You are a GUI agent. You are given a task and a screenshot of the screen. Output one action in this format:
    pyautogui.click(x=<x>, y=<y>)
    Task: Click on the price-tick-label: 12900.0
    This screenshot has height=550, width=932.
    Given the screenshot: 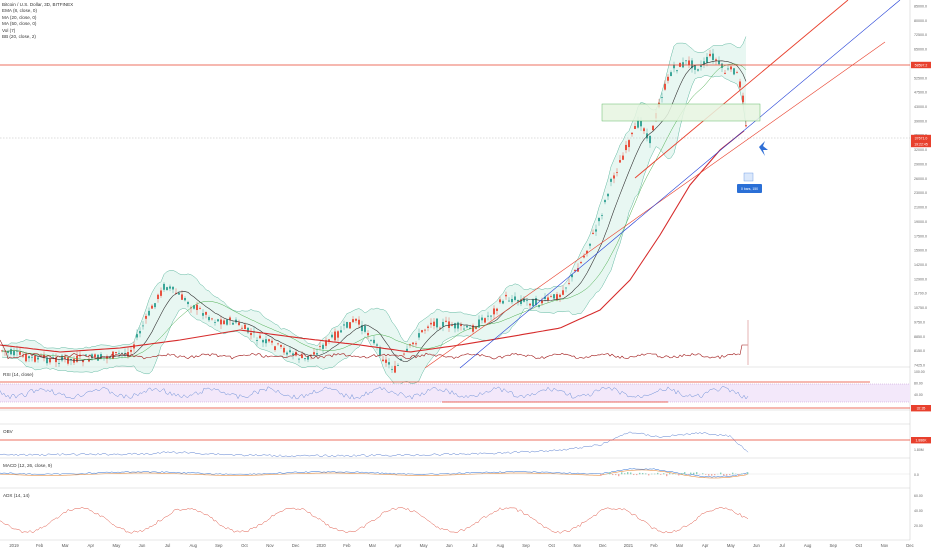 What is the action you would take?
    pyautogui.click(x=920, y=279)
    